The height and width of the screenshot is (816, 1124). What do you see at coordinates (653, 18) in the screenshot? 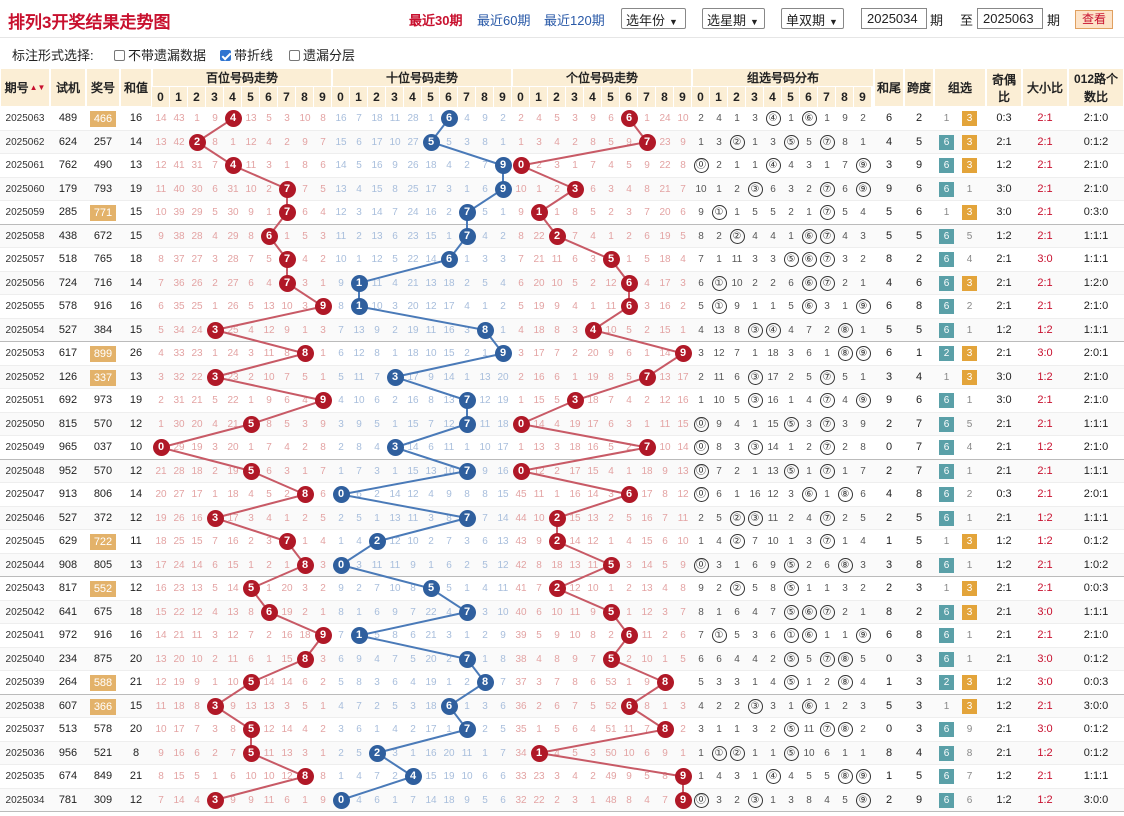
I see `year-select: 选年份 ▼` at bounding box center [653, 18].